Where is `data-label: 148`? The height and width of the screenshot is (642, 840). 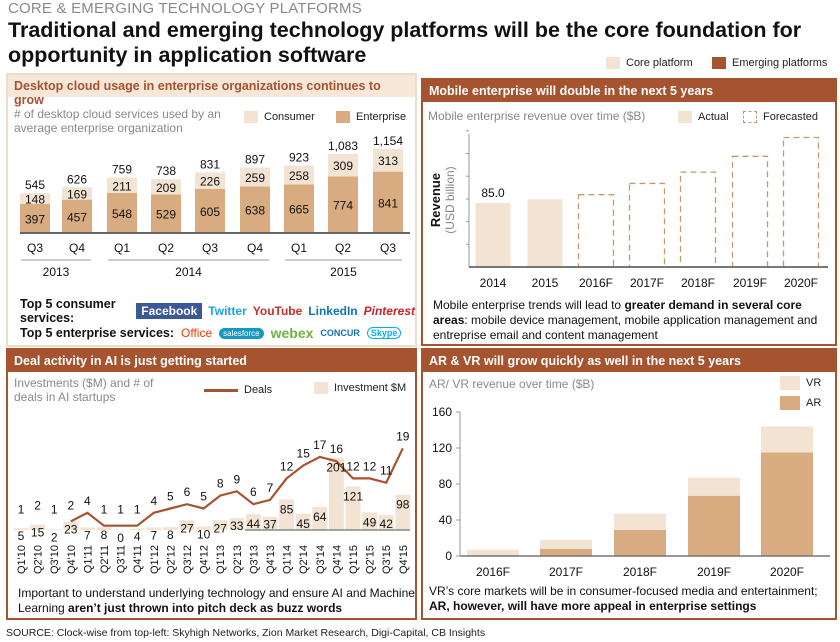 data-label: 148 is located at coordinates (35, 200).